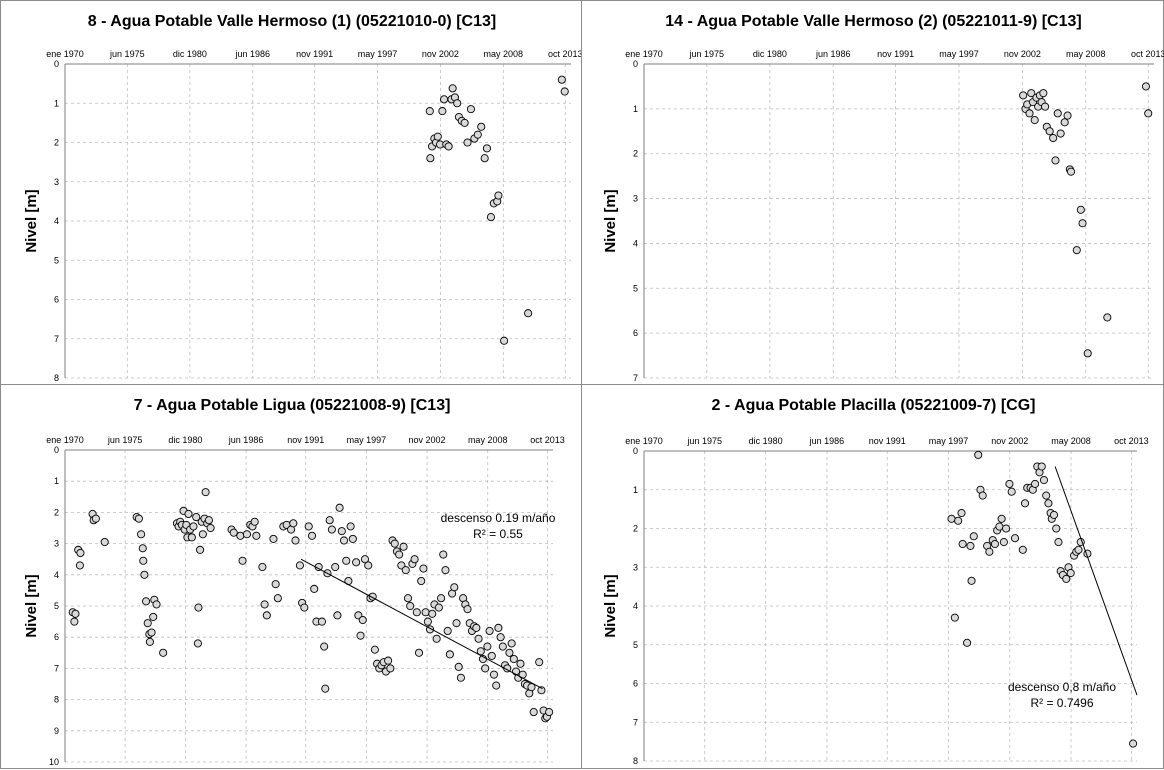 This screenshot has height=770, width=1164. I want to click on x-tick-label: nov 1991, so click(887, 441).